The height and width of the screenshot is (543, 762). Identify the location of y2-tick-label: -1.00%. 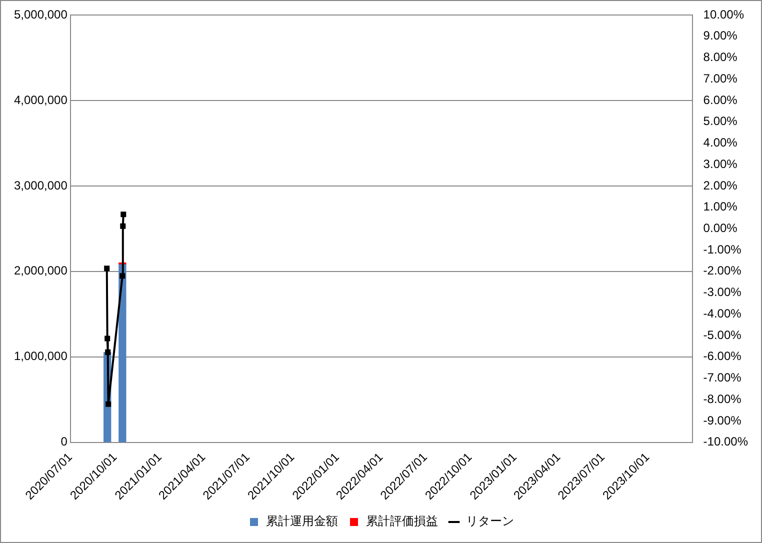
(722, 249).